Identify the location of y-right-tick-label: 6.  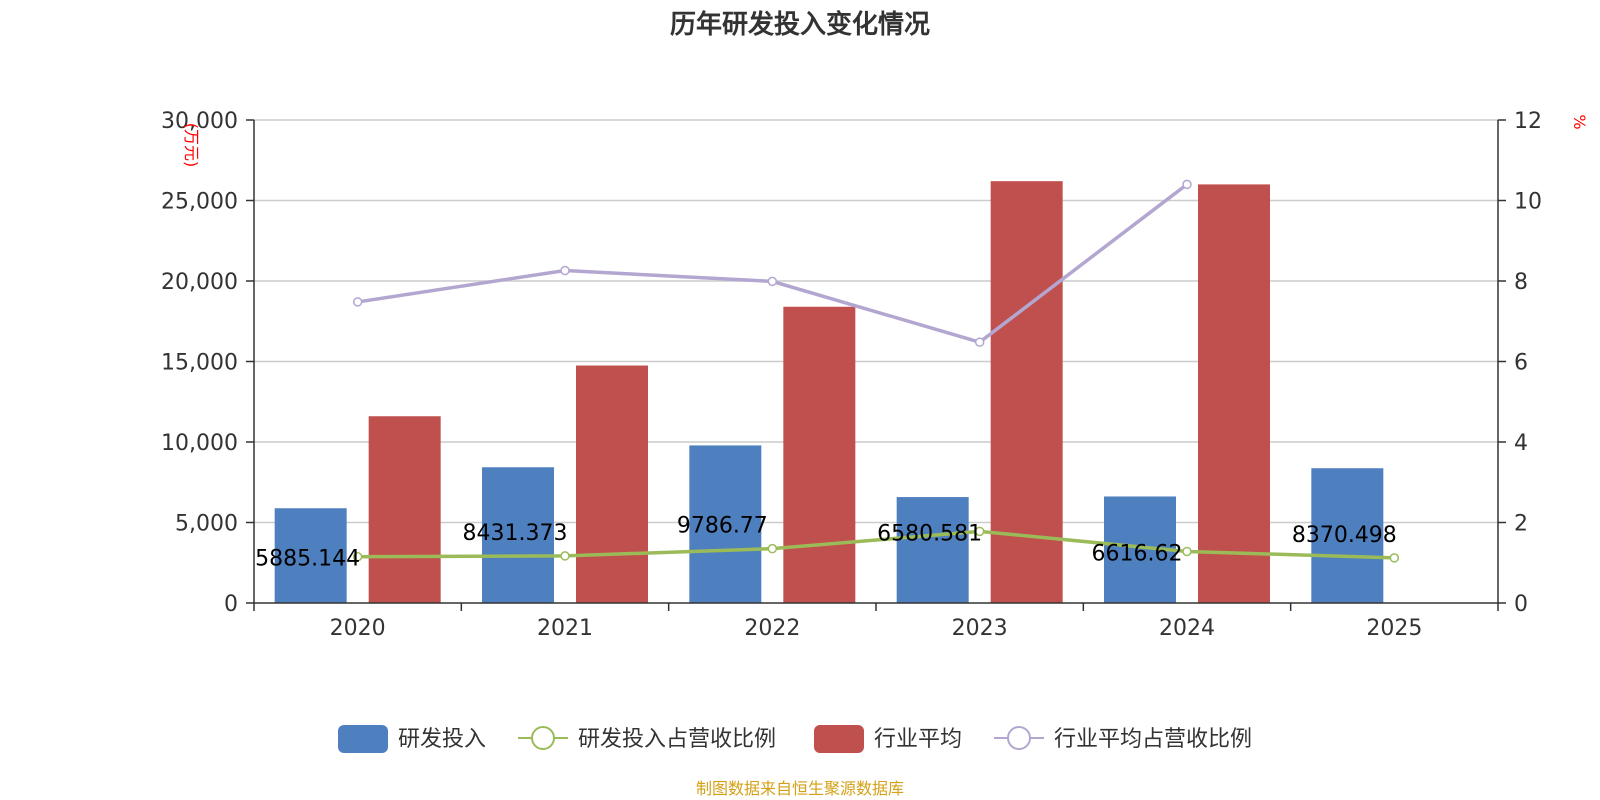
(1521, 363).